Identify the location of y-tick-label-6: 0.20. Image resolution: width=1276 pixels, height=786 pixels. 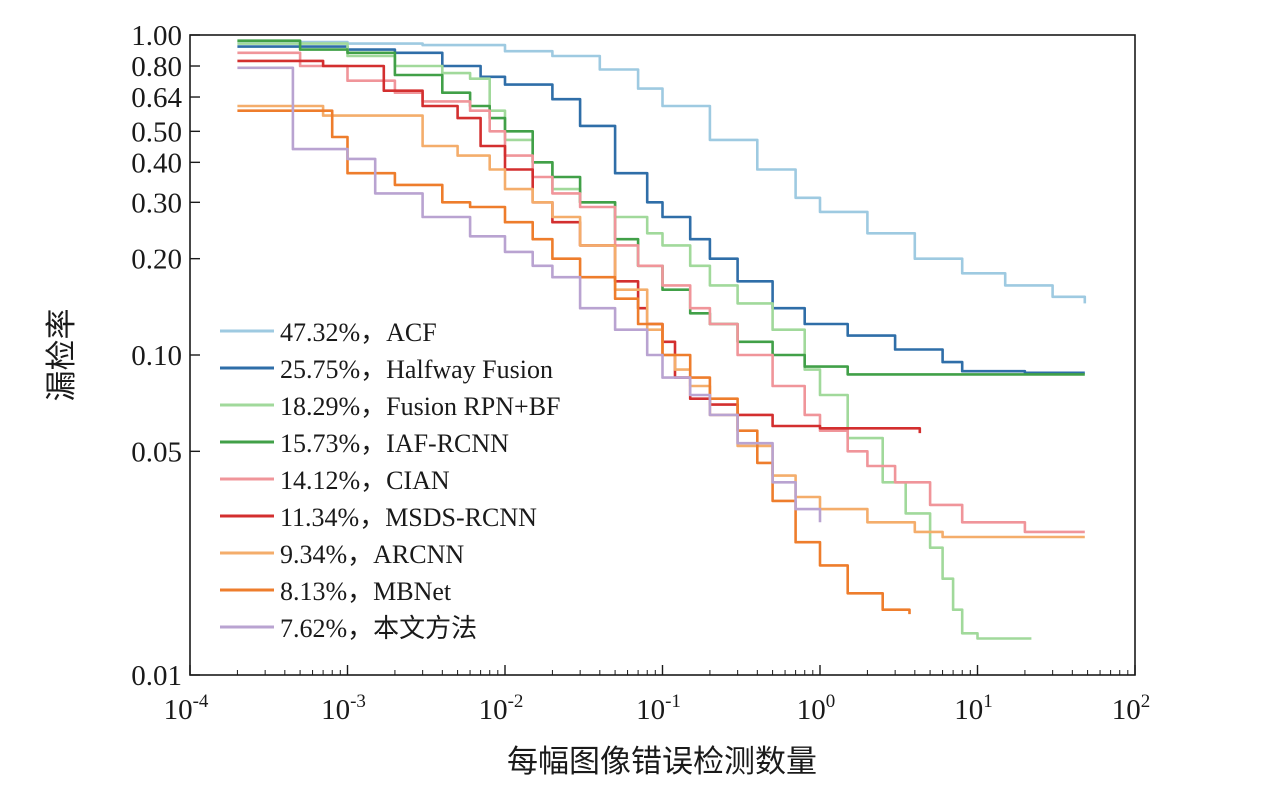
(156, 260).